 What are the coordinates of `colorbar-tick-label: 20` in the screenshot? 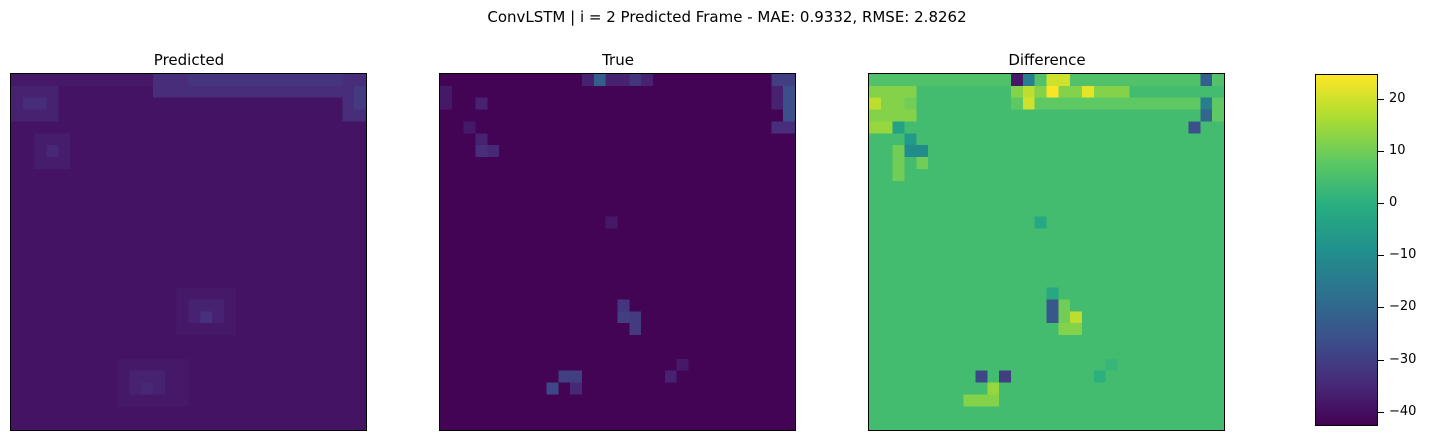 It's located at (1397, 98).